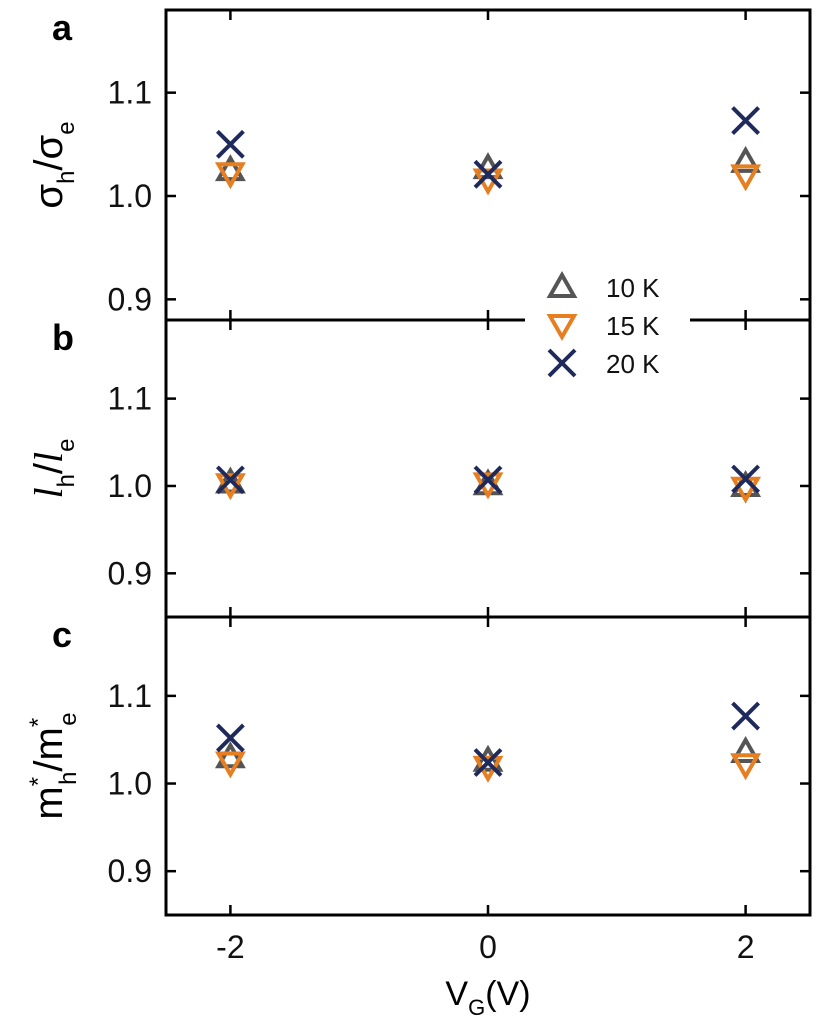 This screenshot has height=1024, width=816. I want to click on x-axis-title: VG(V), so click(487, 997).